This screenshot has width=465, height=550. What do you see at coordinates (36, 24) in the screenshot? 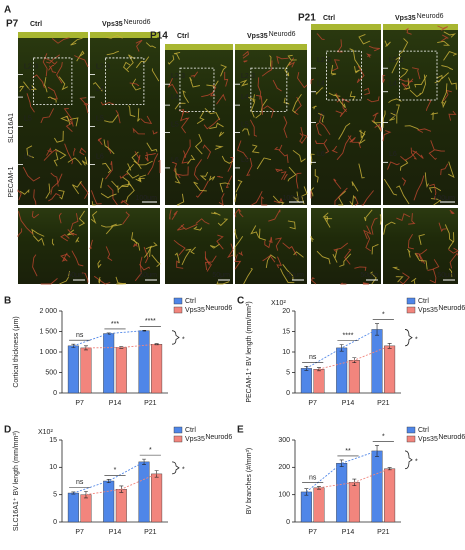
I see `ctrl-label: Ctrl` at bounding box center [36, 24].